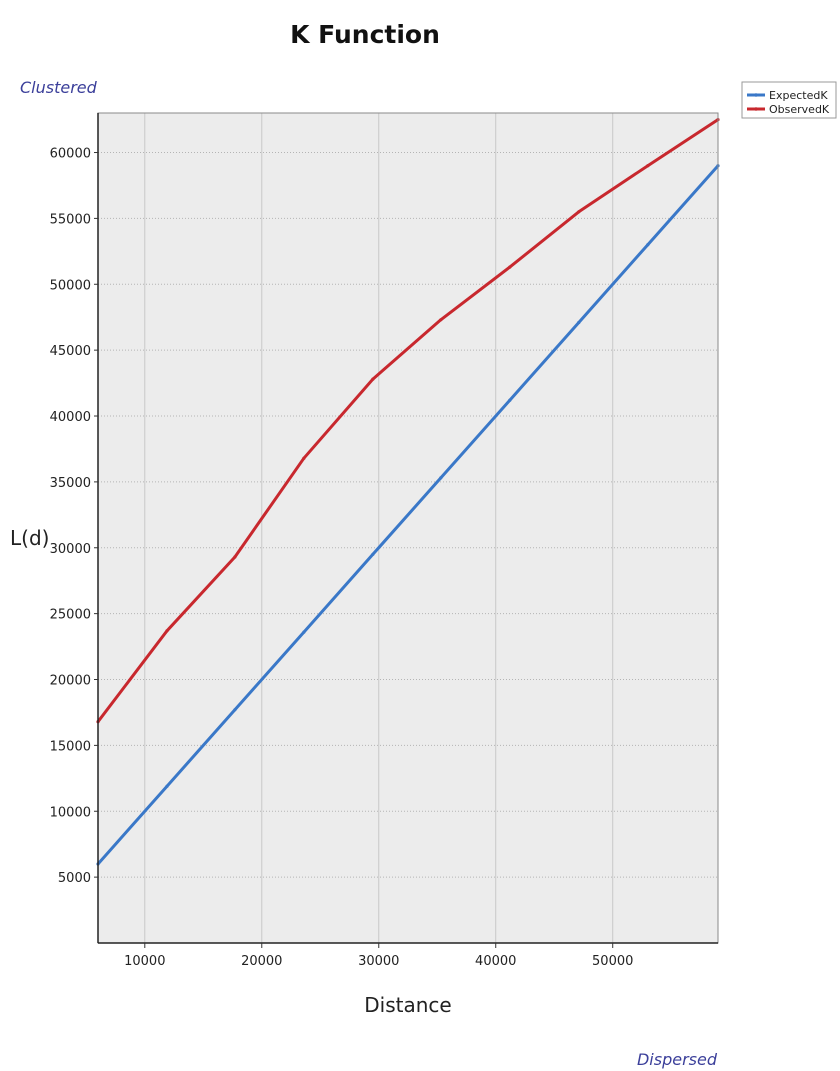 Image resolution: width=840 pixels, height=1071 pixels. What do you see at coordinates (799, 109) in the screenshot?
I see `legend-label-ObservedK: ObservedK` at bounding box center [799, 109].